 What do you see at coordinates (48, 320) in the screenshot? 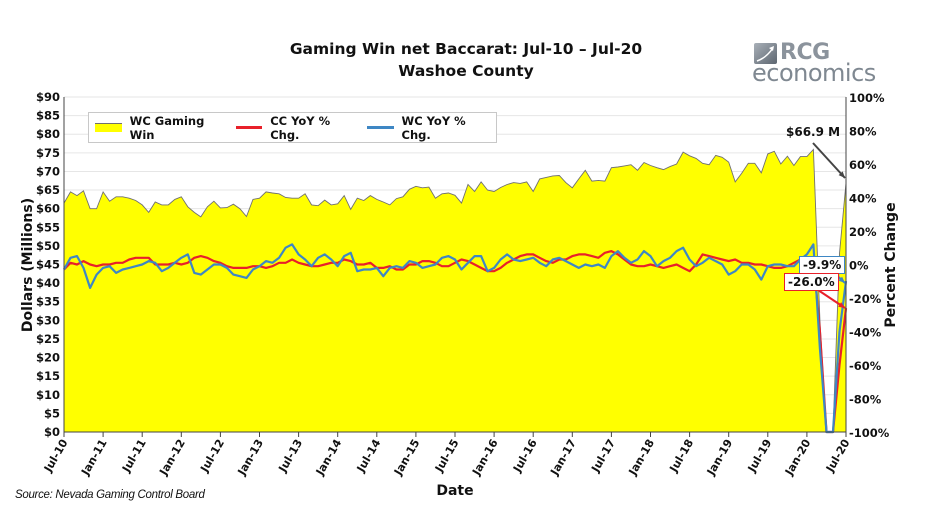
I see `y-tick-label: $30` at bounding box center [48, 320].